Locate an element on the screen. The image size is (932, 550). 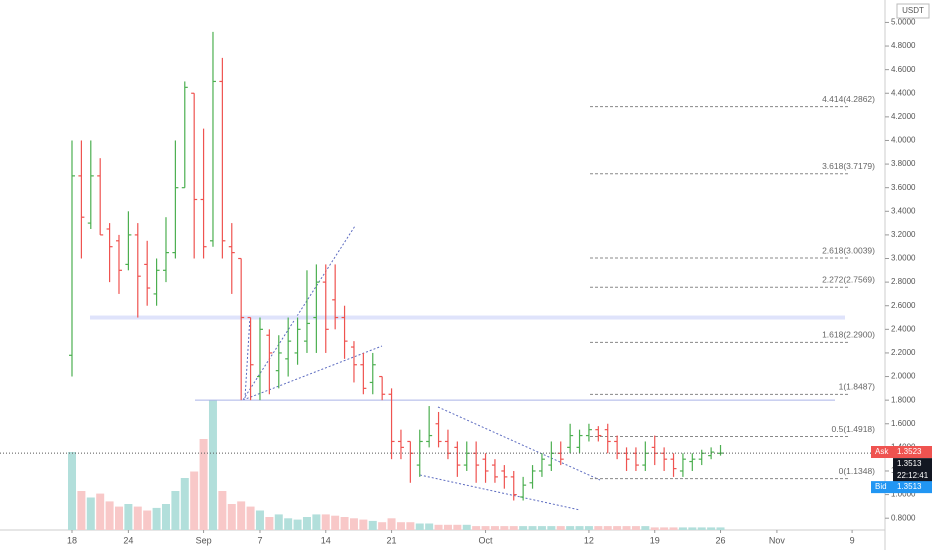
y-tick-label: 2.8000 is located at coordinates (903, 281).